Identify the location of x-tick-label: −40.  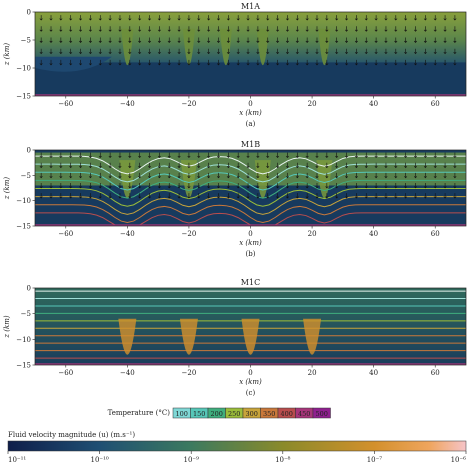
(127, 373).